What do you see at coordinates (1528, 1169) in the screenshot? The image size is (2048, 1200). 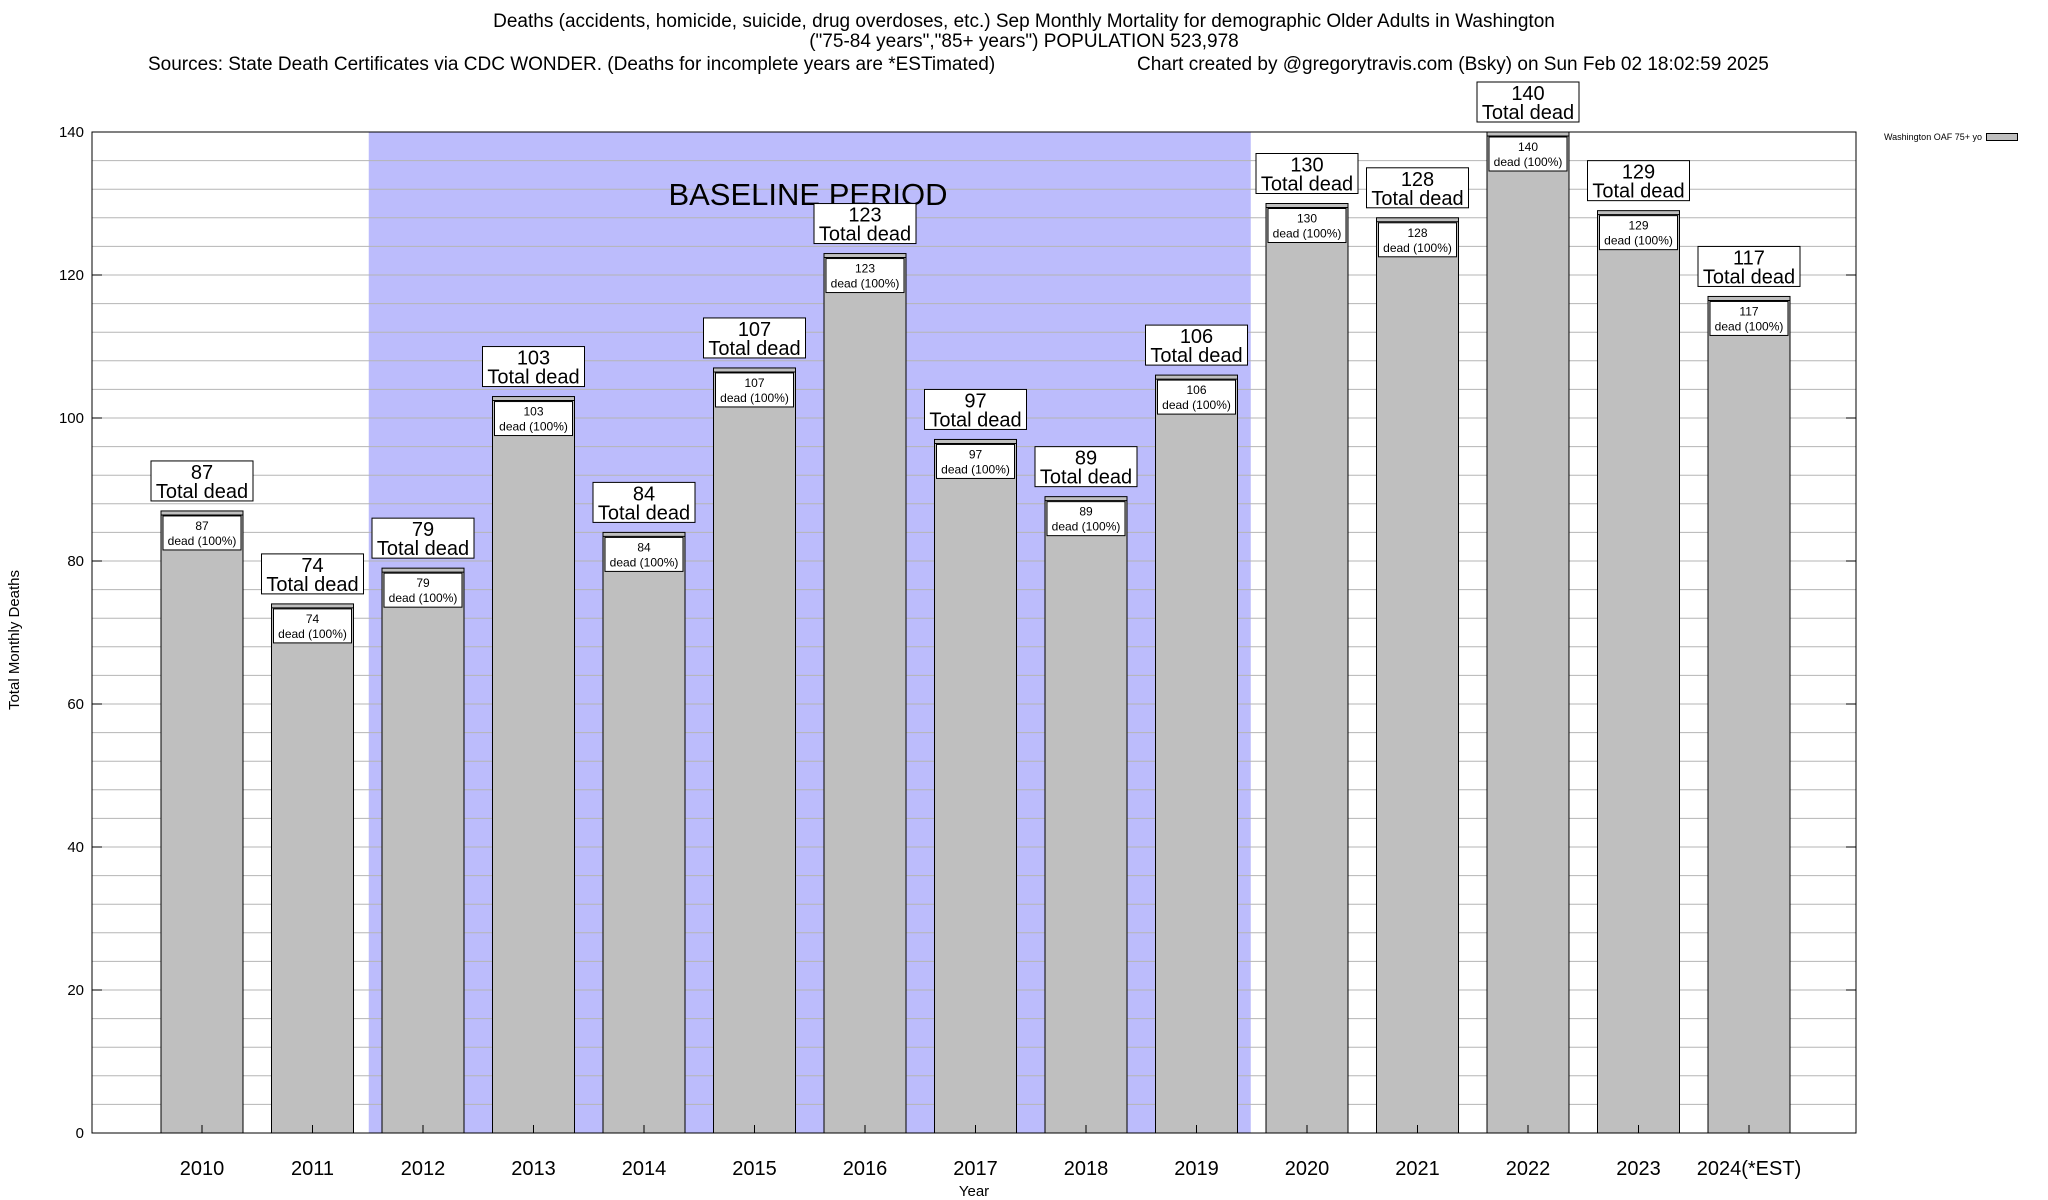 I see `x-tick-label: 2022` at bounding box center [1528, 1169].